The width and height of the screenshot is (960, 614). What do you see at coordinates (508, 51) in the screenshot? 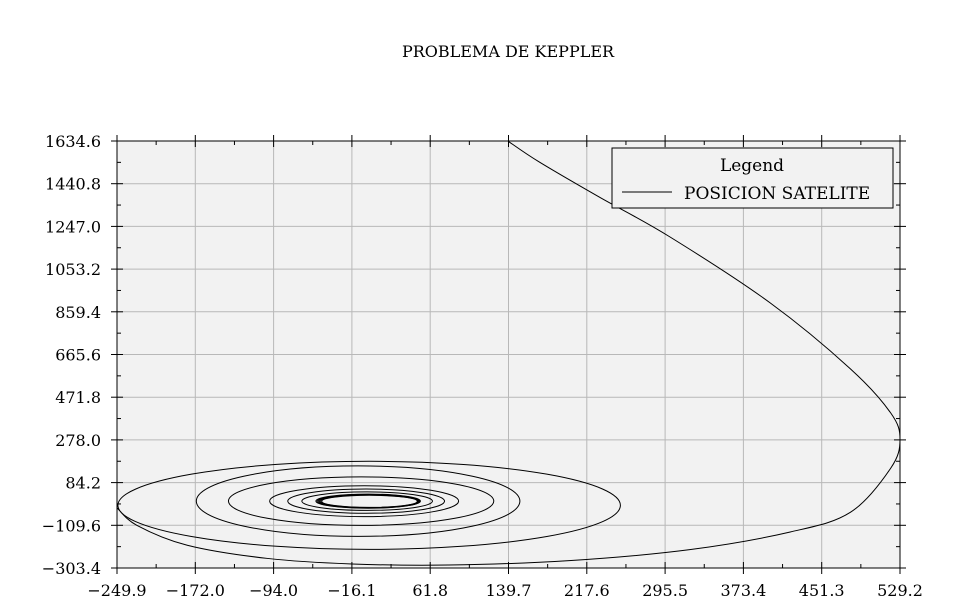
I see `chart-title: PROBLEMA DE KEPPLER` at bounding box center [508, 51].